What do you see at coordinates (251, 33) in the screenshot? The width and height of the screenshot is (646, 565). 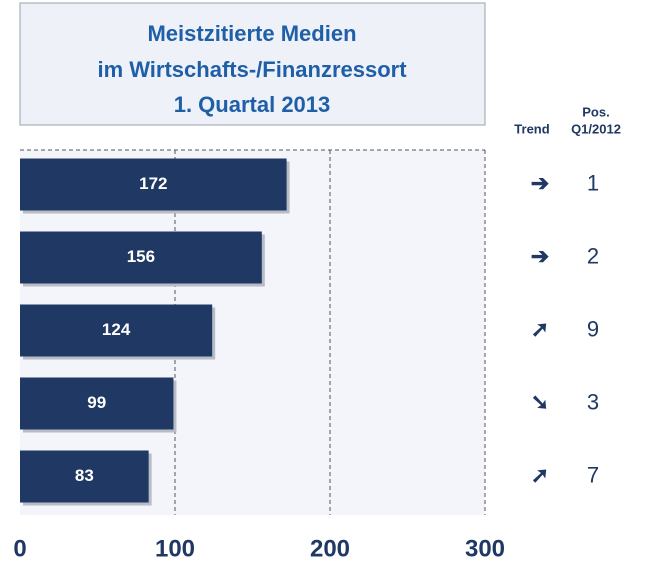 I see `chart-title: Meistzitierte Medien` at bounding box center [251, 33].